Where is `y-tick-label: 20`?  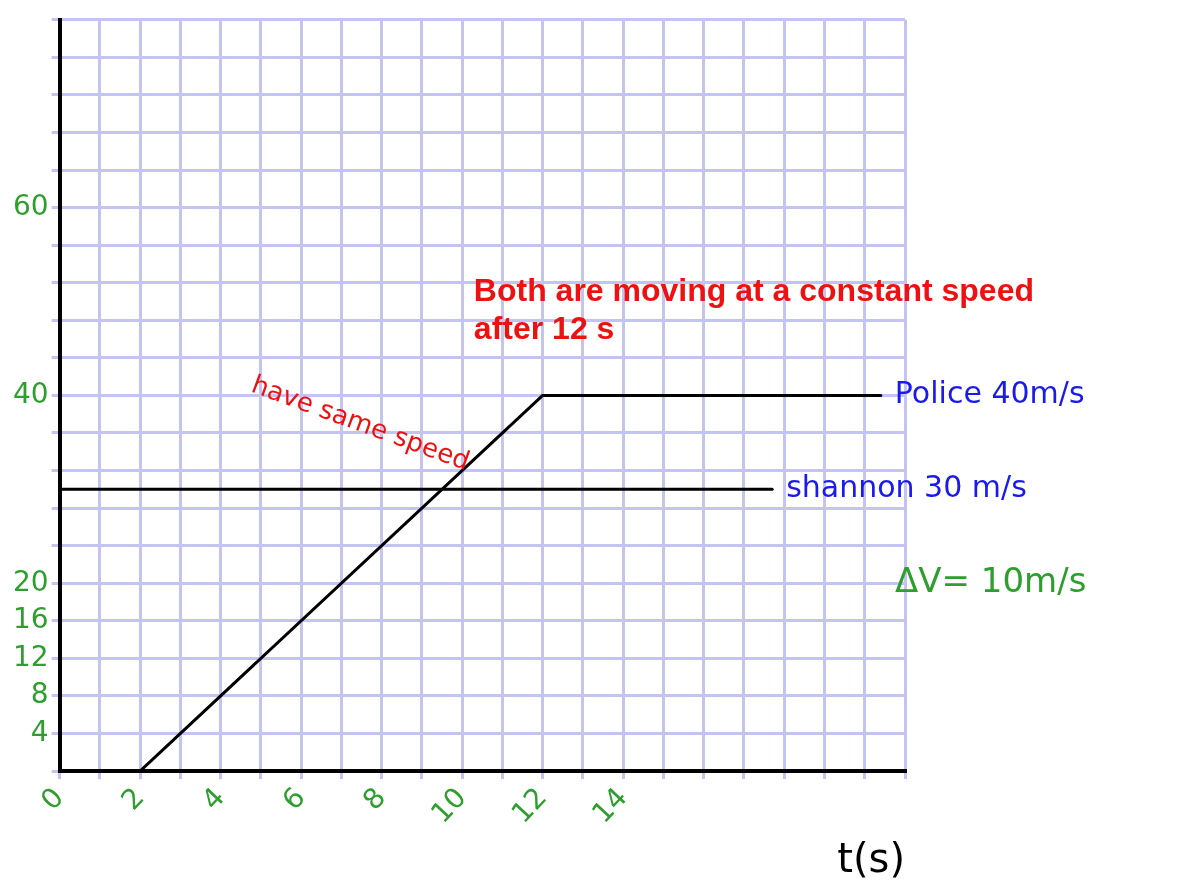 y-tick-label: 20 is located at coordinates (30, 581).